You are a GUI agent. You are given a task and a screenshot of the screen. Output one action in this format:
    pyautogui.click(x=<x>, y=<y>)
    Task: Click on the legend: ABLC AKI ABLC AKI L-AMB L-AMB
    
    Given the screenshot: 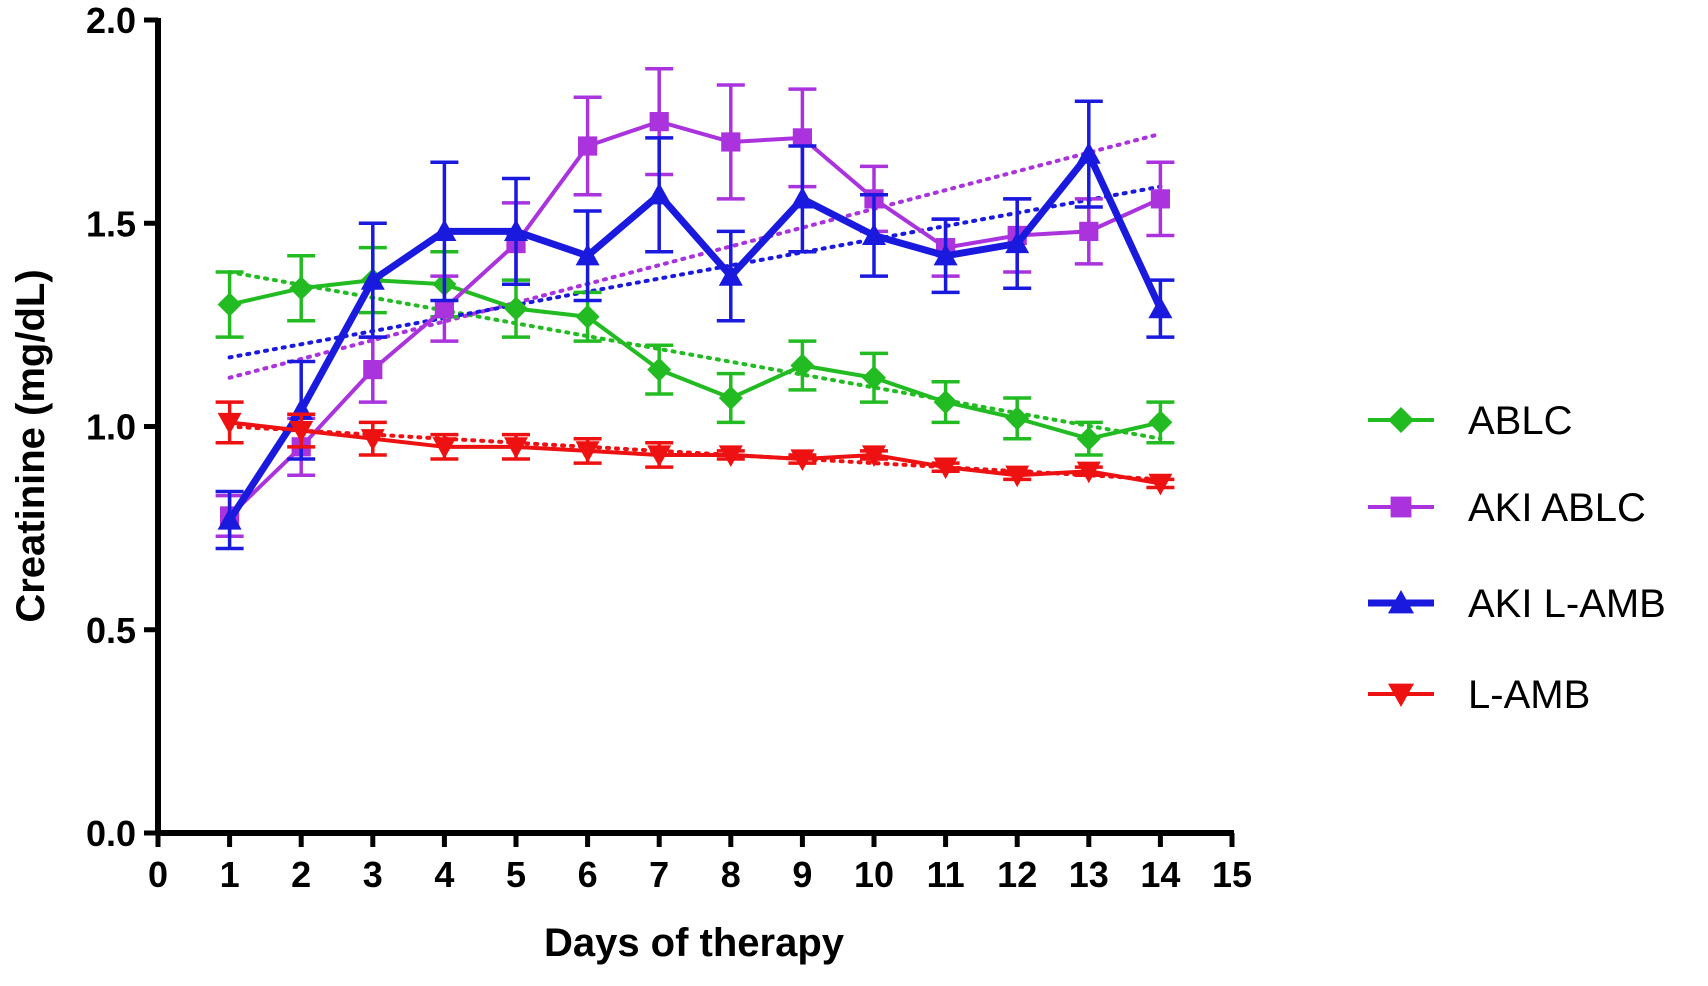 What is the action you would take?
    pyautogui.click(x=1517, y=558)
    